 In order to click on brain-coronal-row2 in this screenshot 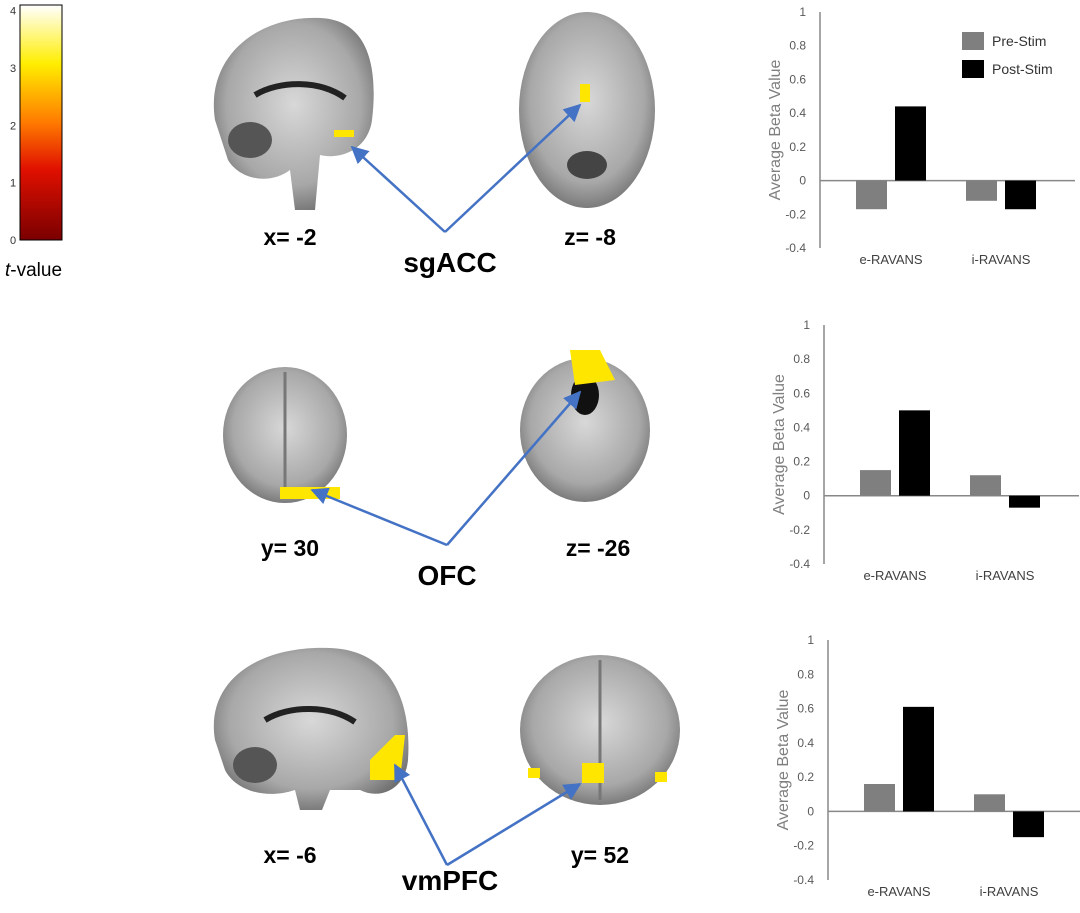, I will do `click(285, 435)`.